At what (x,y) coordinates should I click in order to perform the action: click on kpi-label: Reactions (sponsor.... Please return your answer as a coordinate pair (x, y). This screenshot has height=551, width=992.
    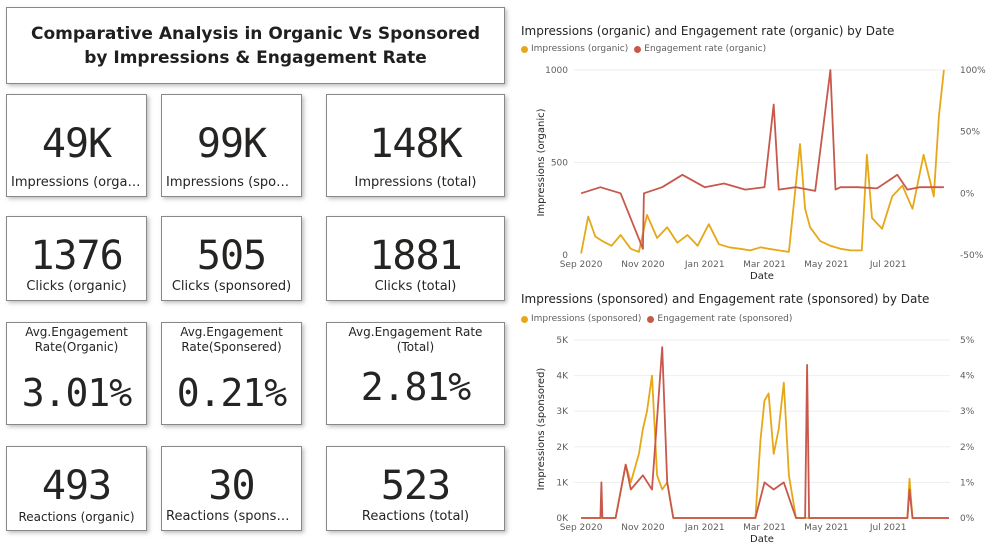
    Looking at the image, I should click on (231, 516).